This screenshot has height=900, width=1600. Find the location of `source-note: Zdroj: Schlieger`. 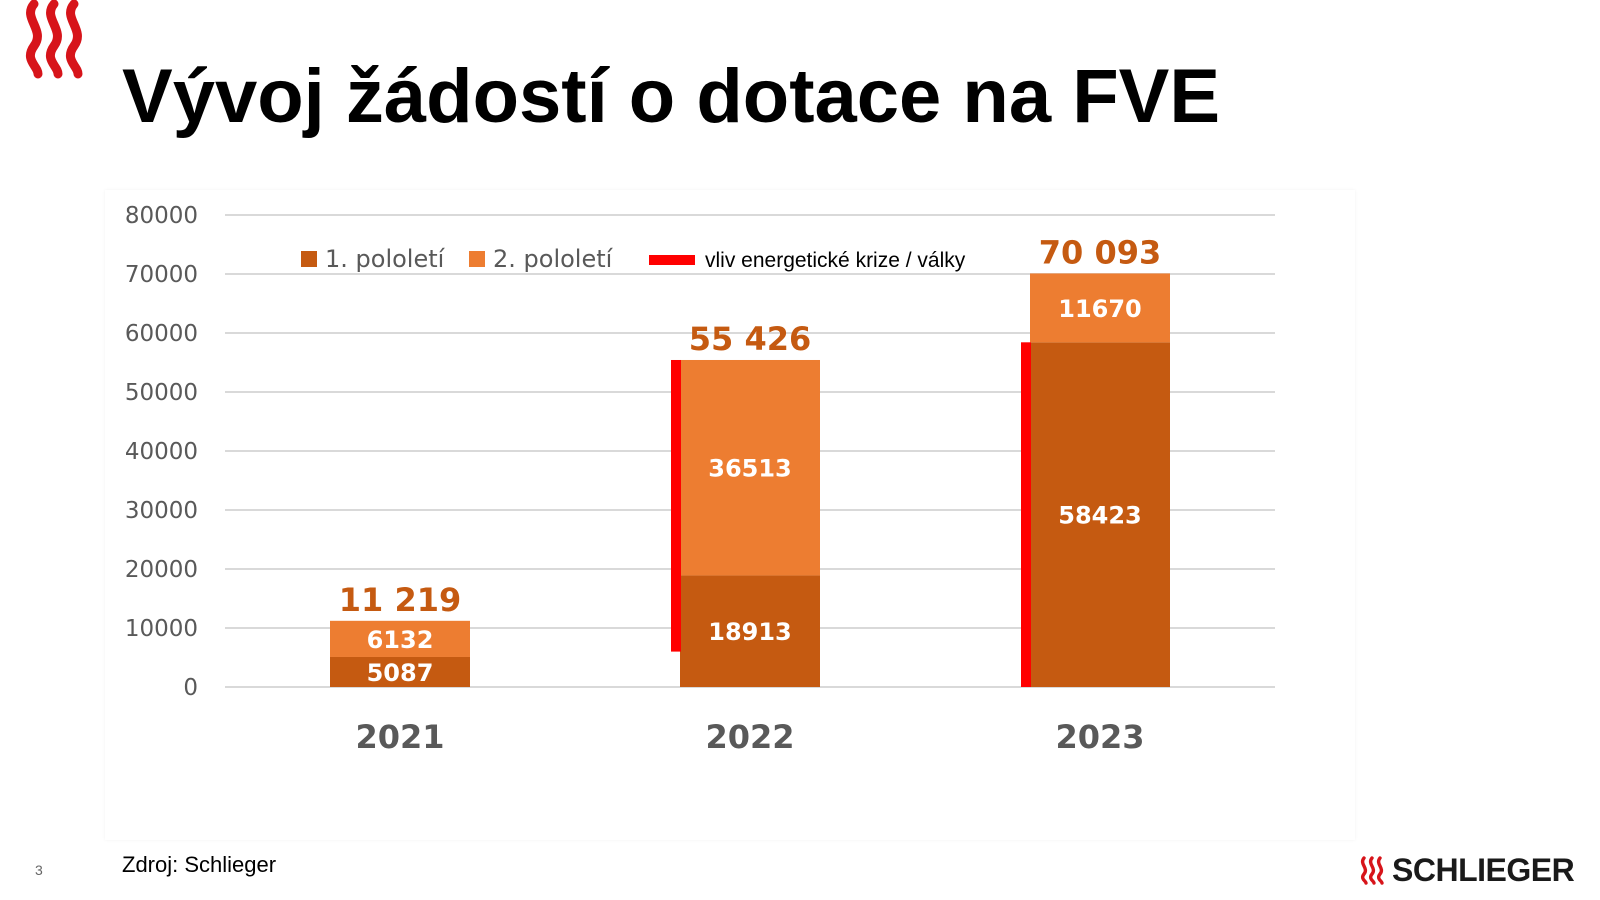

source-note: Zdroj: Schlieger is located at coordinates (199, 864).